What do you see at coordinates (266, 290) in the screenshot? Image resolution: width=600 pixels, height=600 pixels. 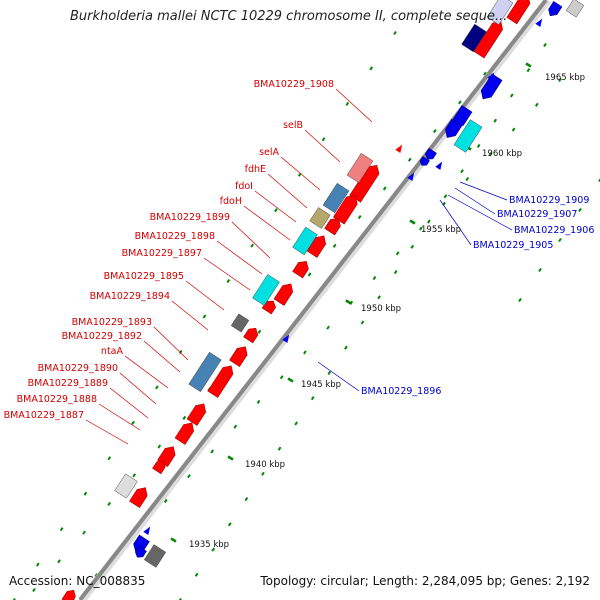 I see `feature-box-fdoH` at bounding box center [266, 290].